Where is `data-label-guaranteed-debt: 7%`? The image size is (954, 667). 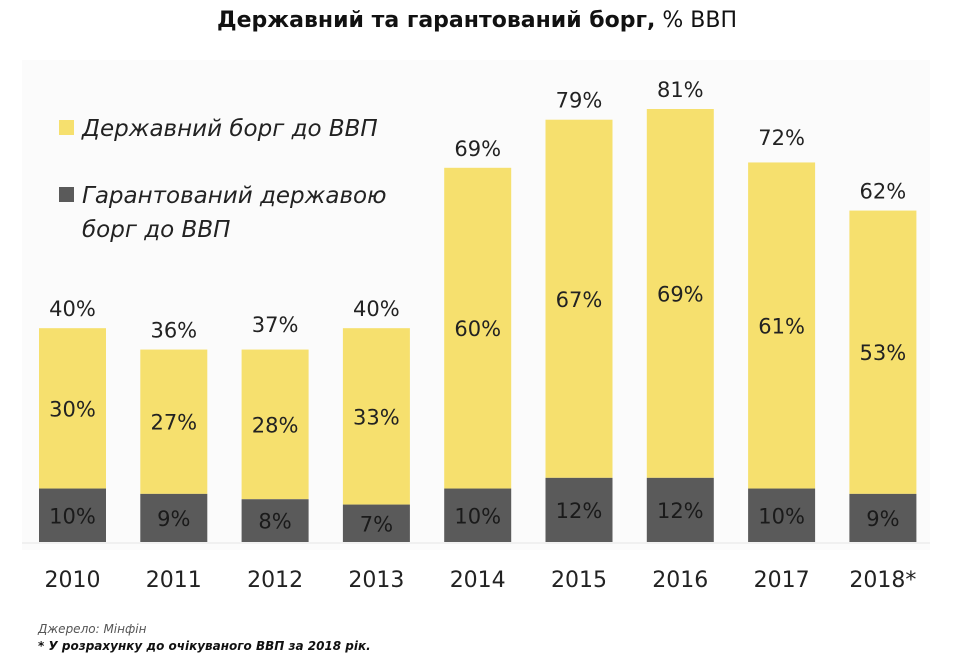 data-label-guaranteed-debt: 7% is located at coordinates (376, 524).